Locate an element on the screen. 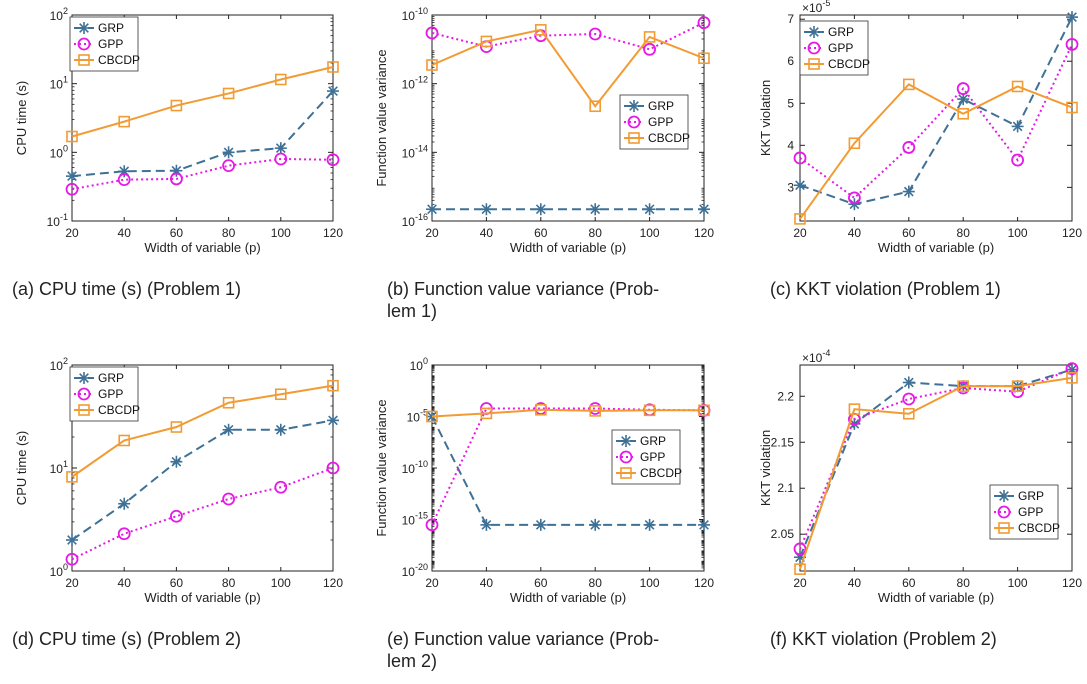 The image size is (1087, 684). y-tick-label: 10⁻¹⁴ is located at coordinates (415, 151).